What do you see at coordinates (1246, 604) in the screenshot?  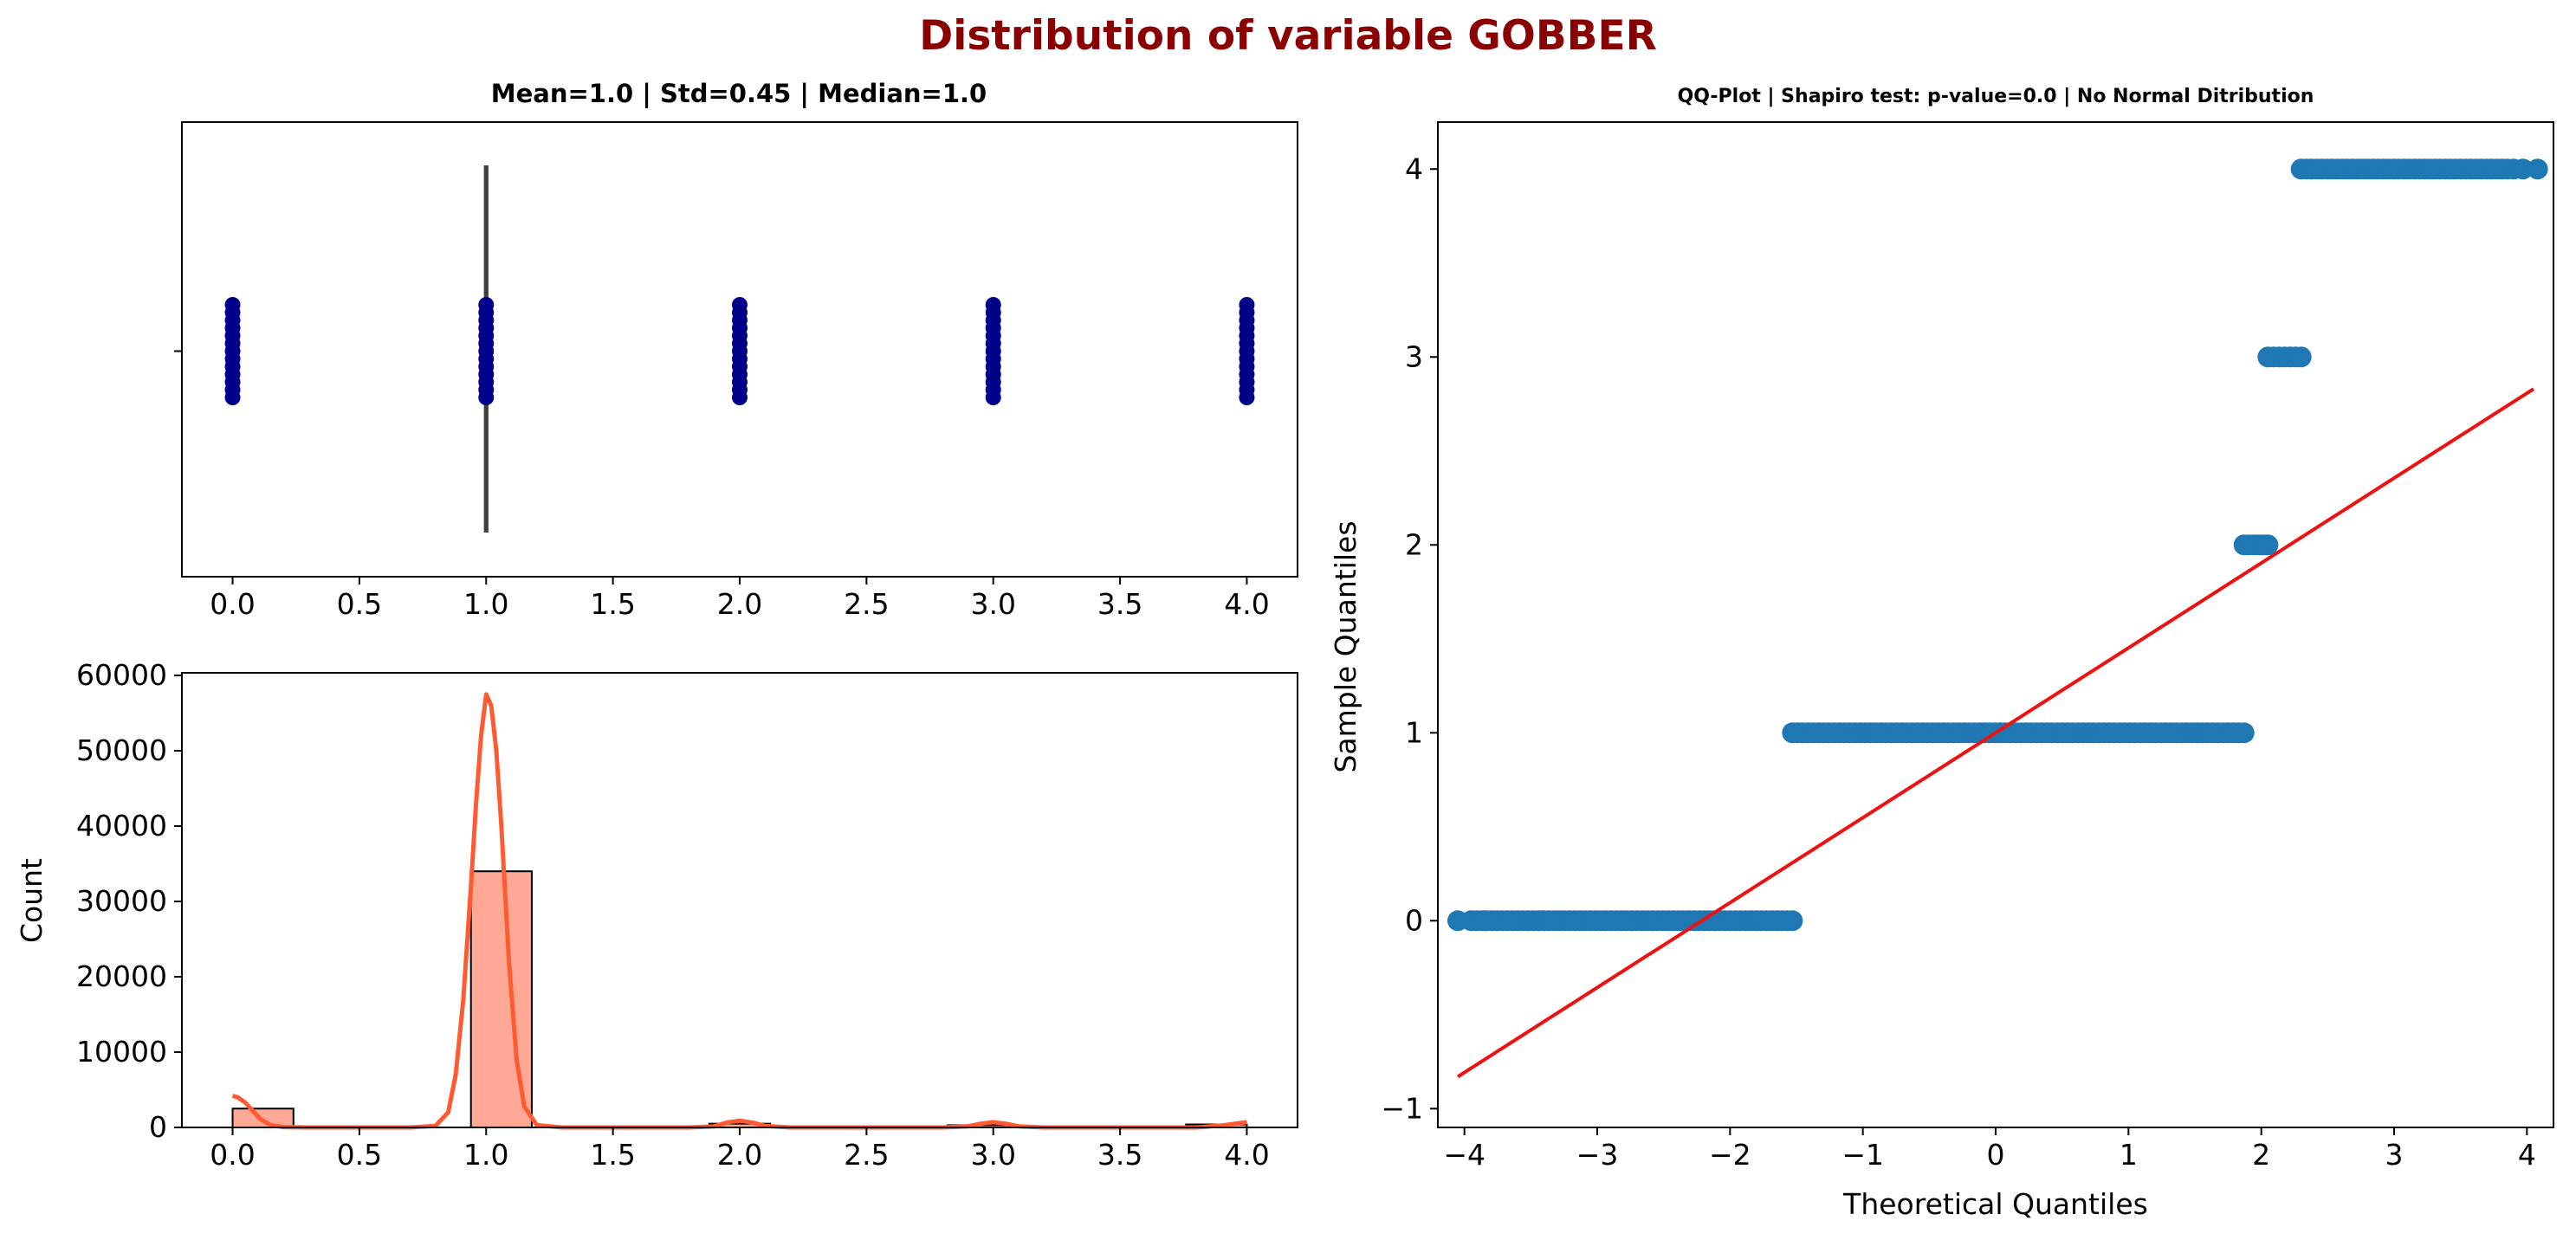 I see `box-plot-x-tick-label: 4.0` at bounding box center [1246, 604].